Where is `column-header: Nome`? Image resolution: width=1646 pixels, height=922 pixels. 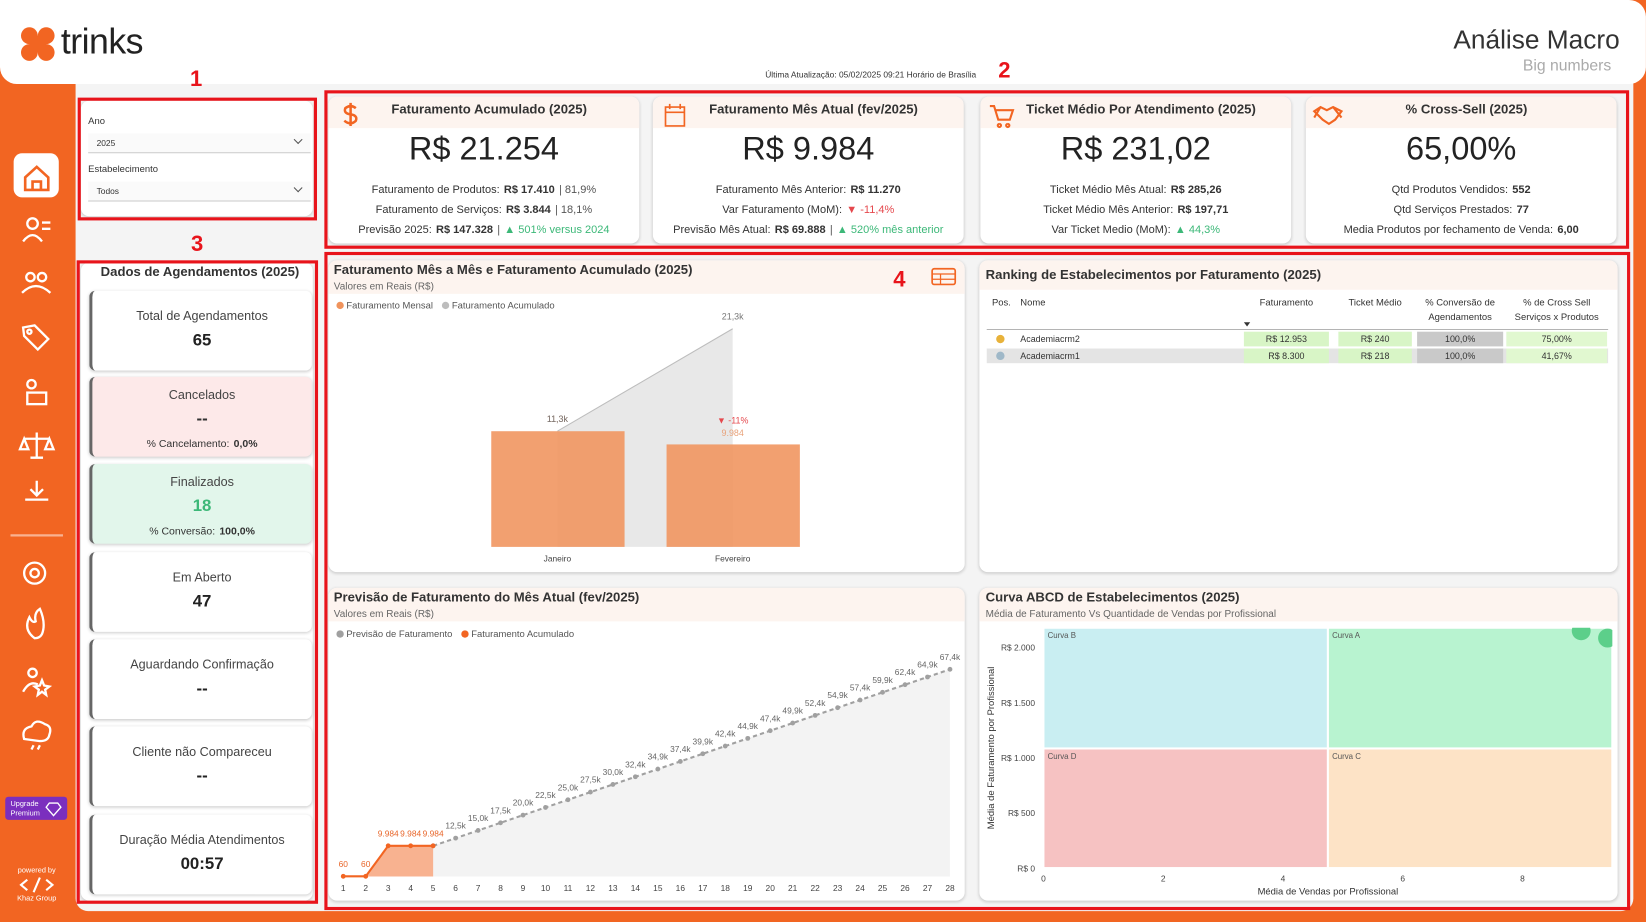
column-header: Nome is located at coordinates (1033, 302).